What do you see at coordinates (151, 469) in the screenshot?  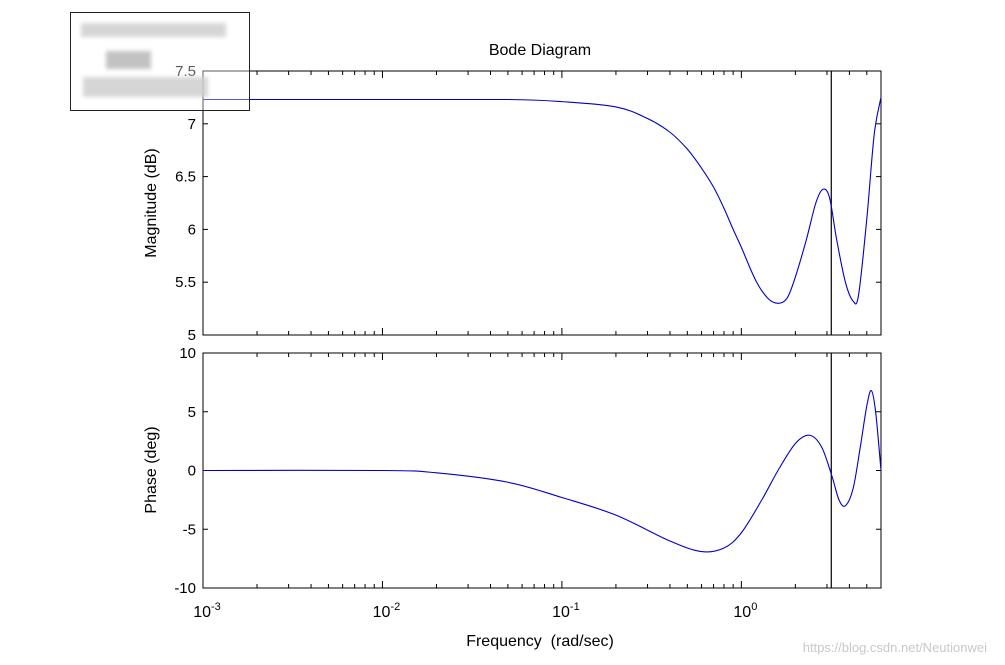 I see `phase-ylabel: Phase (deg)` at bounding box center [151, 469].